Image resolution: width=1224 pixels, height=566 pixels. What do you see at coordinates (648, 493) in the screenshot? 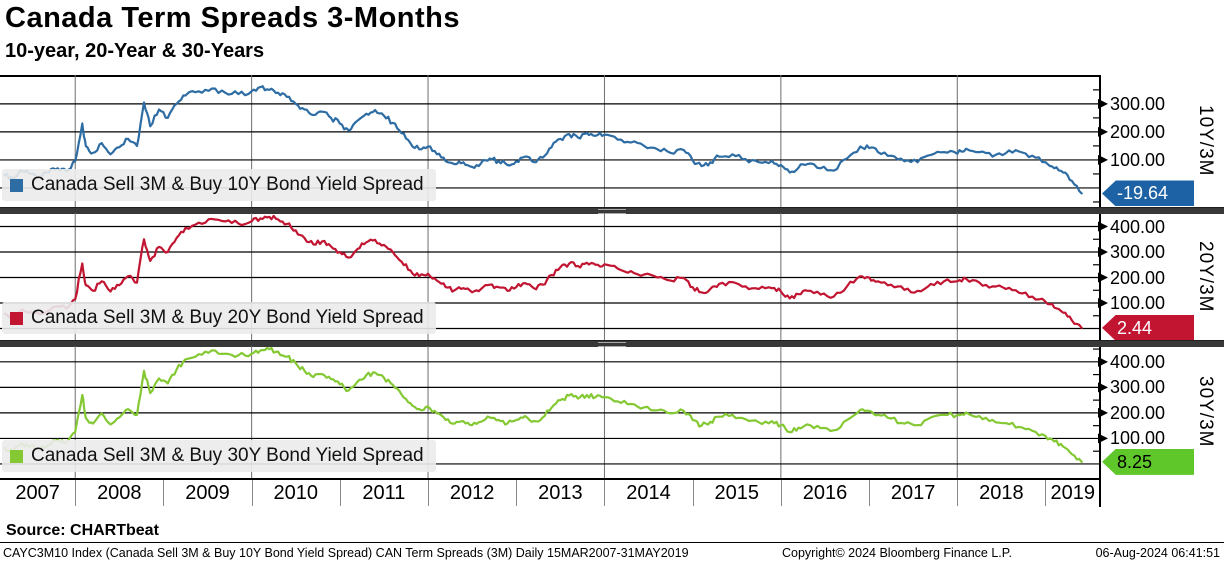
I see `x-tick-label-year: 2014` at bounding box center [648, 493].